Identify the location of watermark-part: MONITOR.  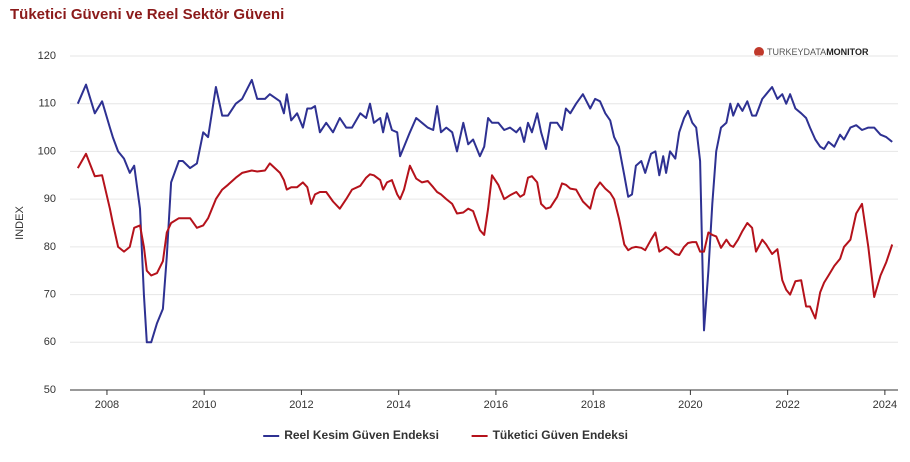
(847, 52).